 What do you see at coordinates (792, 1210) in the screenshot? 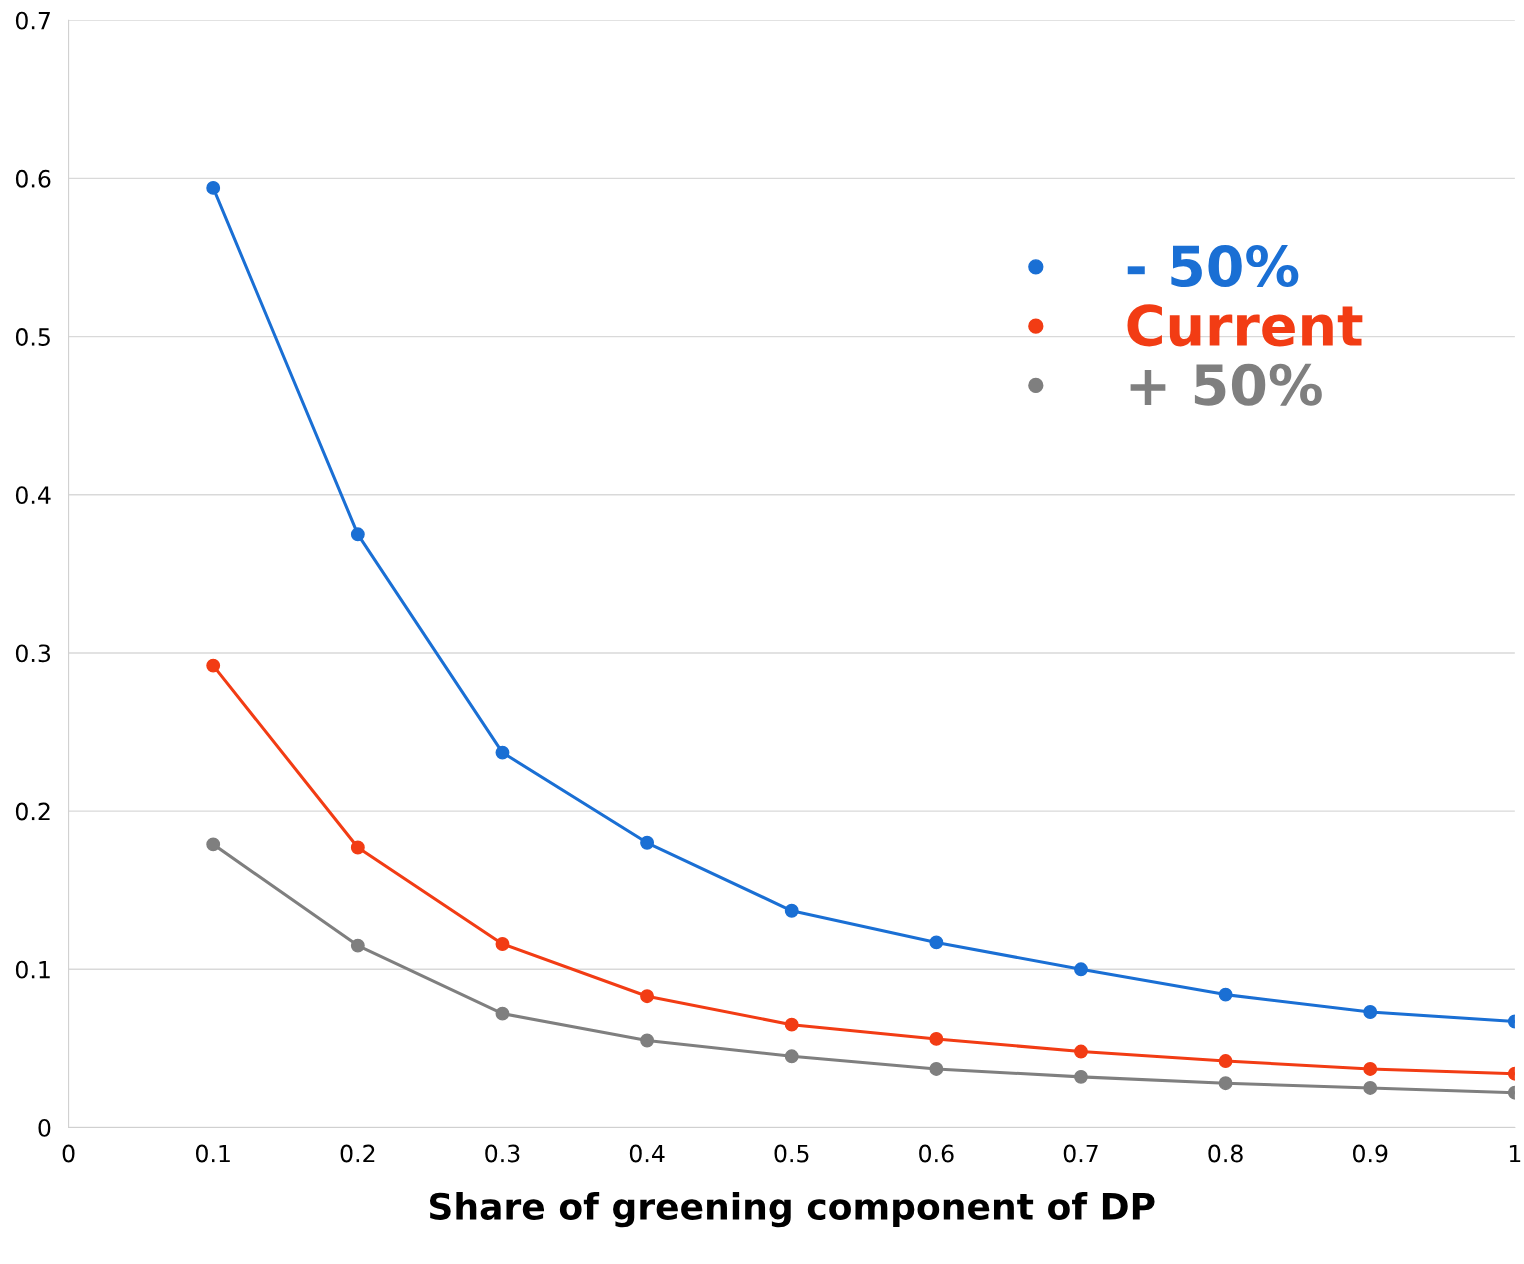
I see `x-axis-title: Share of greening component of DP` at bounding box center [792, 1210].